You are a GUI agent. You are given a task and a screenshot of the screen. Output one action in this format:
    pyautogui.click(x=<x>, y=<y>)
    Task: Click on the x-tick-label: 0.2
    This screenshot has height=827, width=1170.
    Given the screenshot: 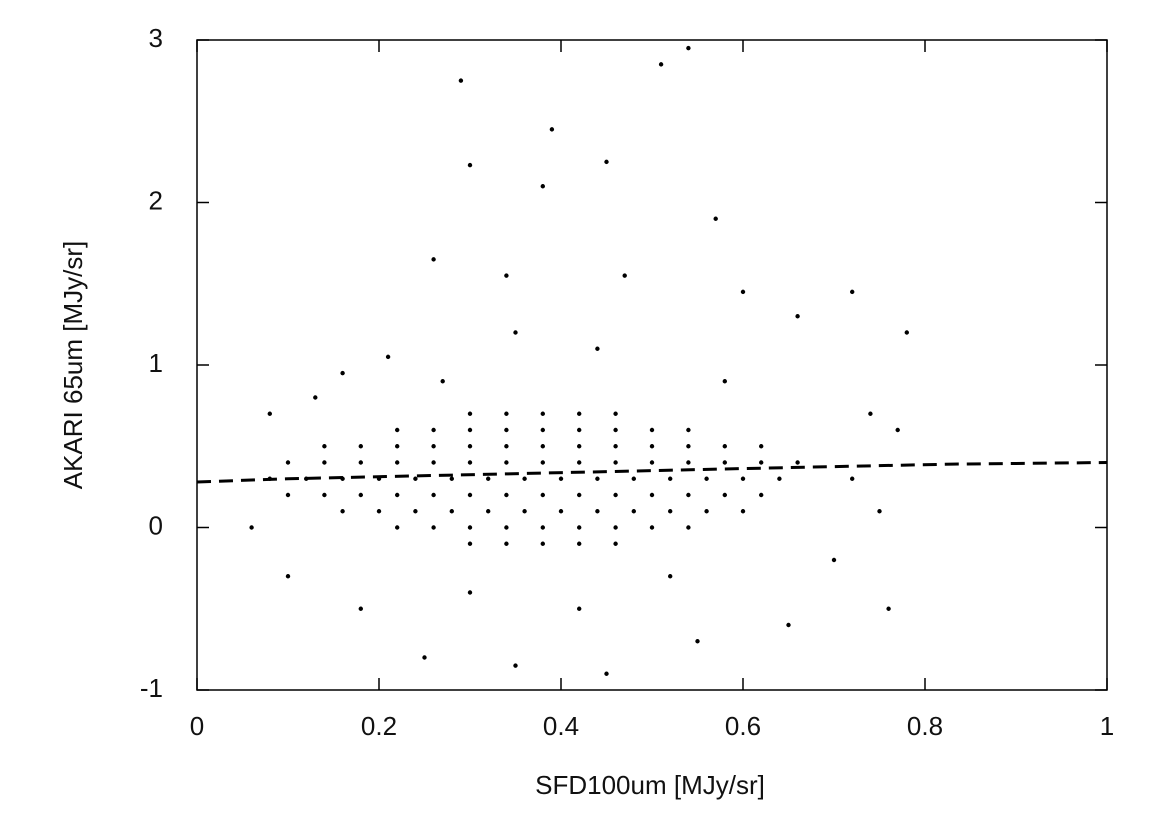 What is the action you would take?
    pyautogui.click(x=379, y=726)
    